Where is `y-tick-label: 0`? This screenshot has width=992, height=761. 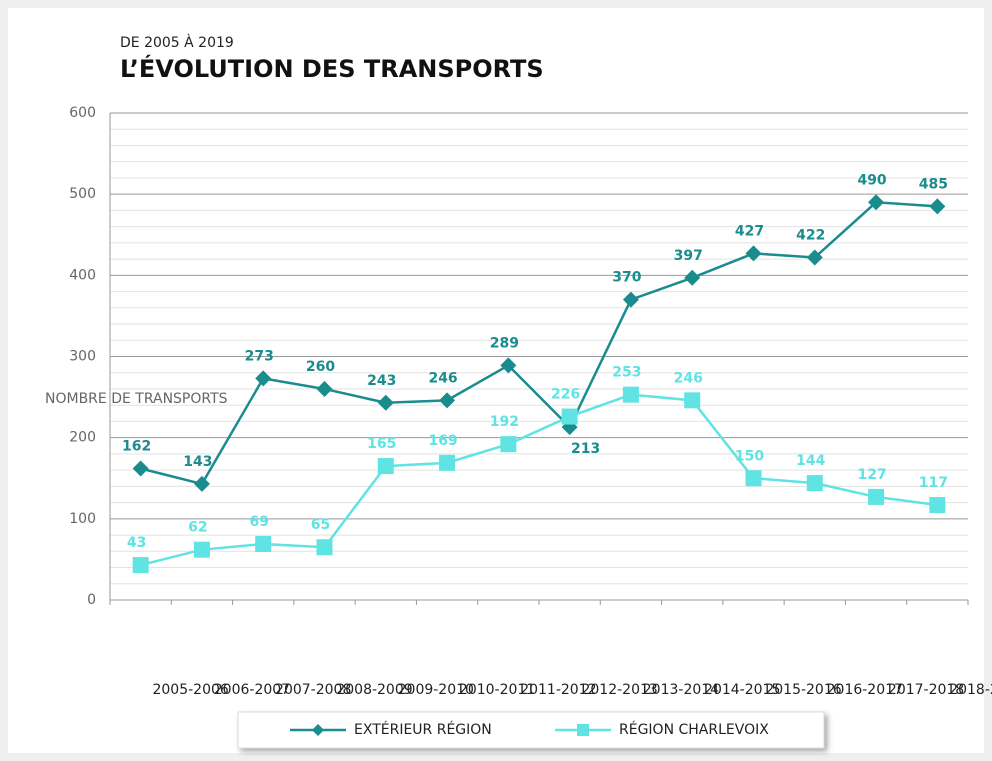
y-tick-label: 0 is located at coordinates (91, 600).